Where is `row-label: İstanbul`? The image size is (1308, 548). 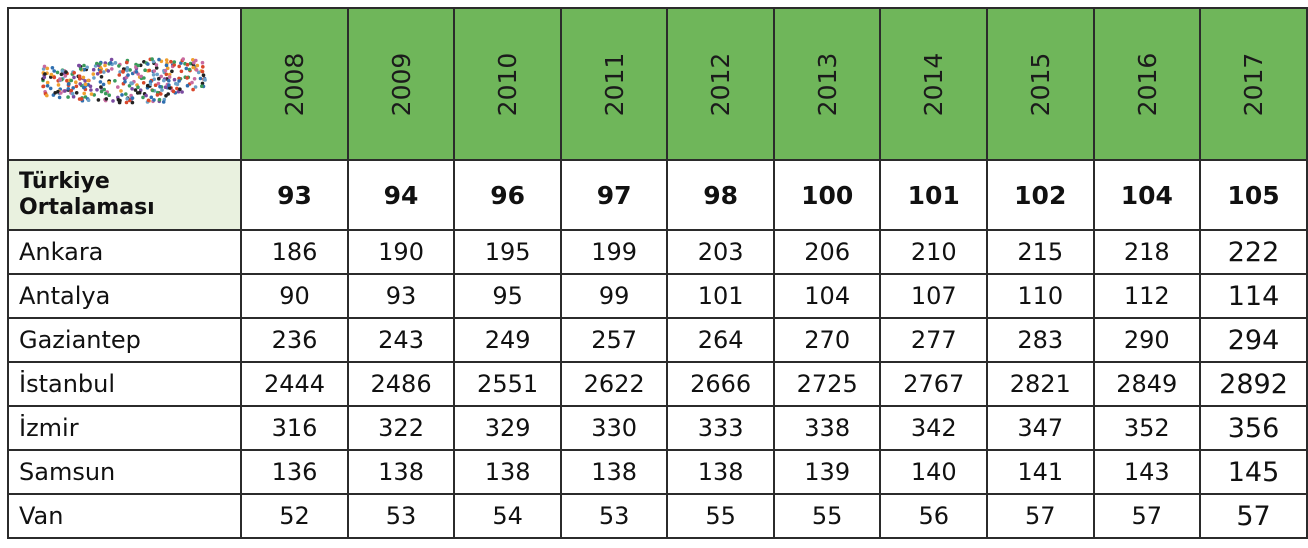
row-label: İstanbul is located at coordinates (124, 384).